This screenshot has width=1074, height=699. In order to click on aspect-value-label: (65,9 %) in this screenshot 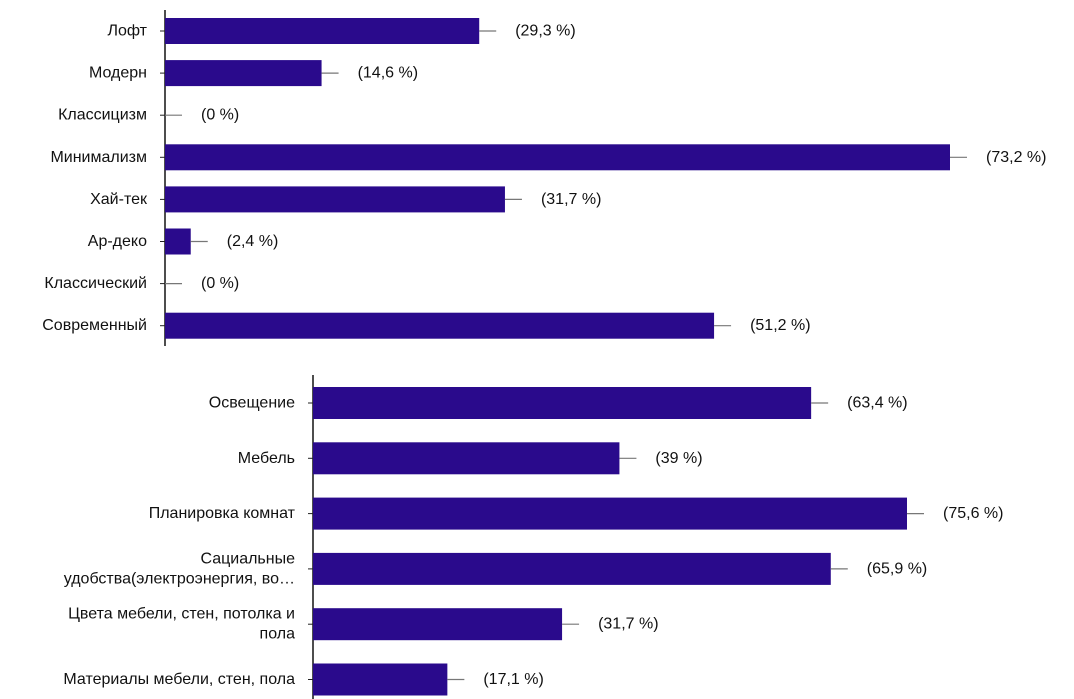, I will do `click(897, 568)`.